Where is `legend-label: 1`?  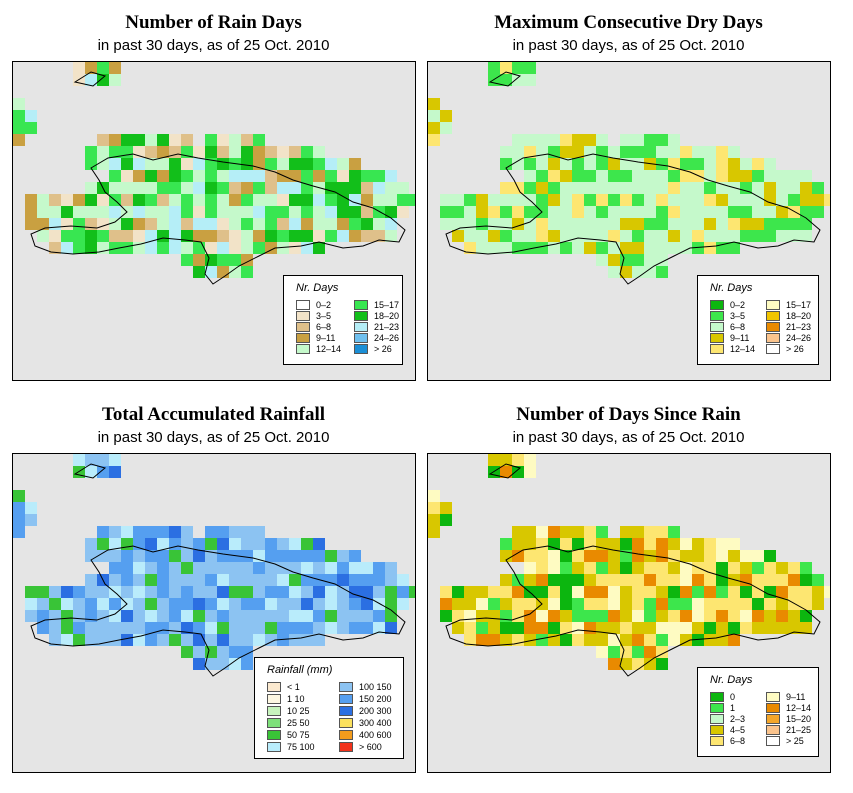 legend-label: 1 is located at coordinates (733, 708).